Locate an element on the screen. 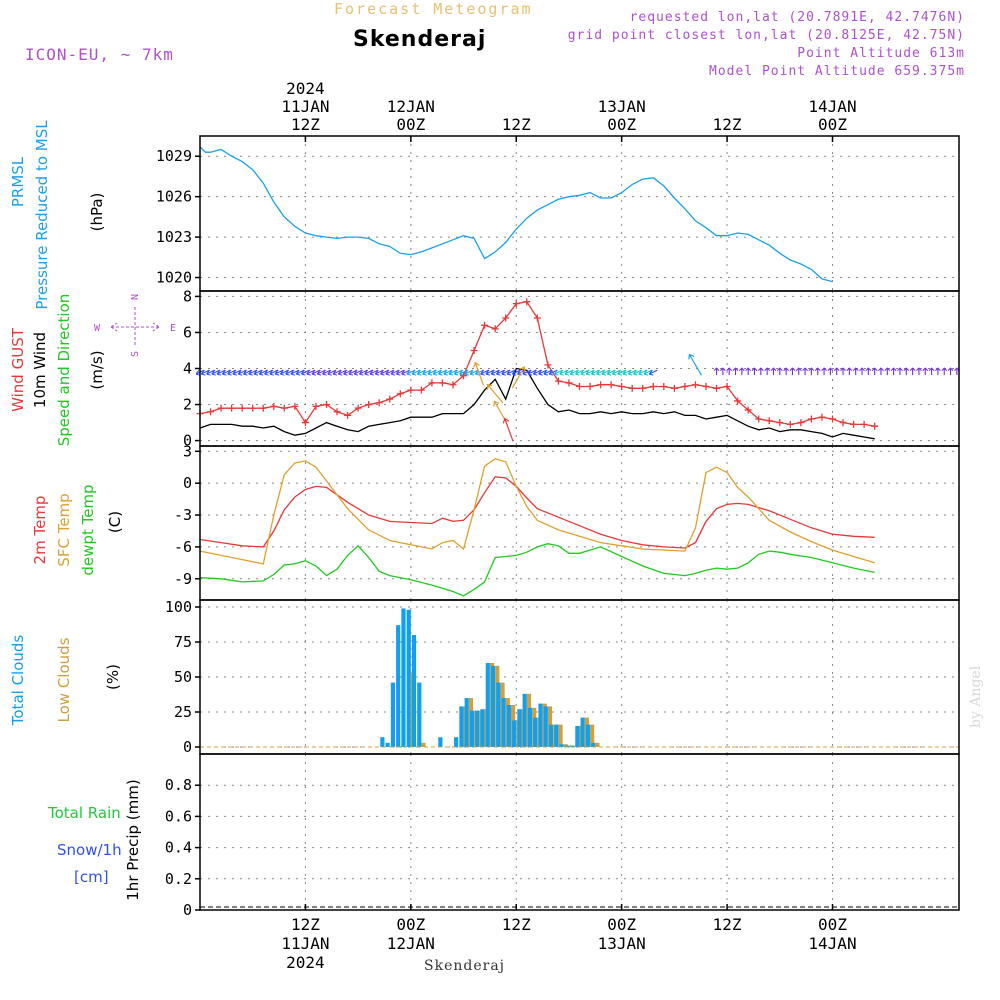 The image size is (1000, 1000). axis-label: (m/s) is located at coordinates (97, 369).